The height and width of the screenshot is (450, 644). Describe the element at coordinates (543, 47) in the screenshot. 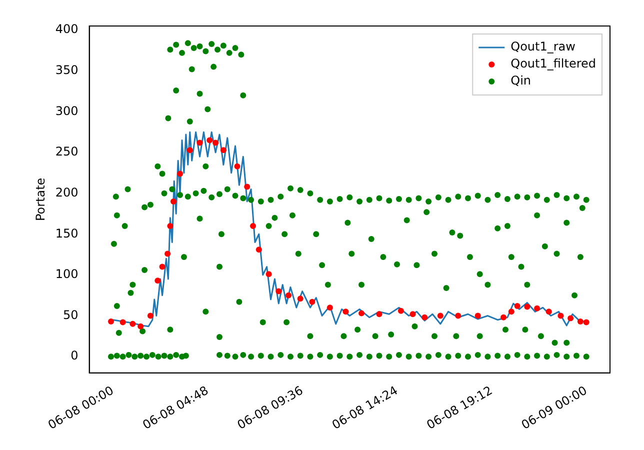

I see `legend-label: Qout1_raw` at that location.